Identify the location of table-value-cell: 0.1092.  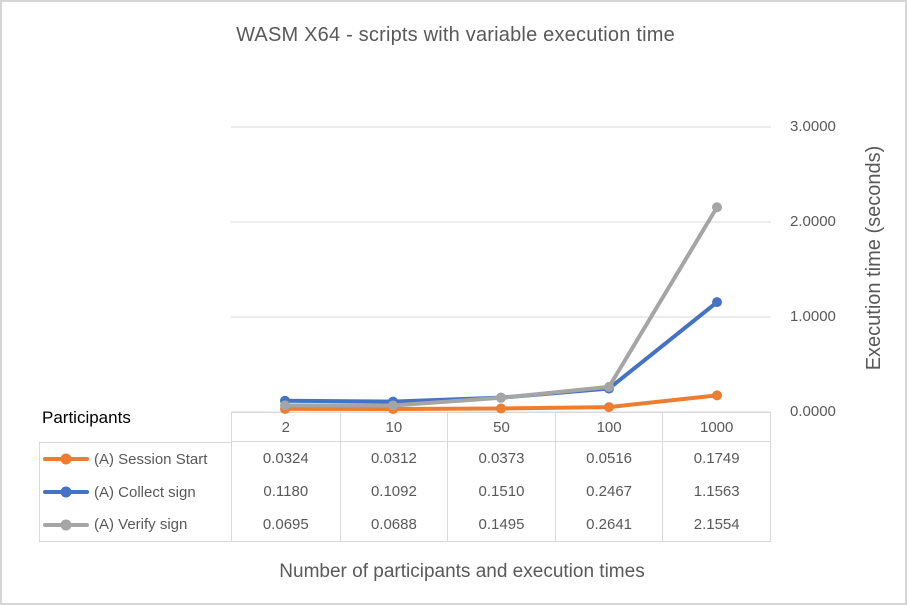
(393, 491).